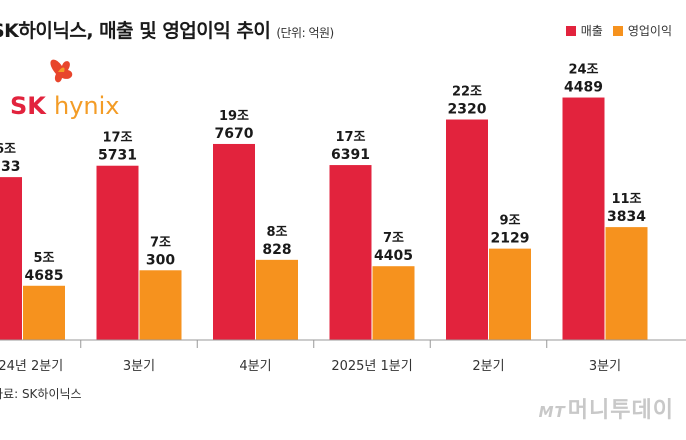 The image size is (686, 440). I want to click on sk-butterfly-icon, so click(61, 71).